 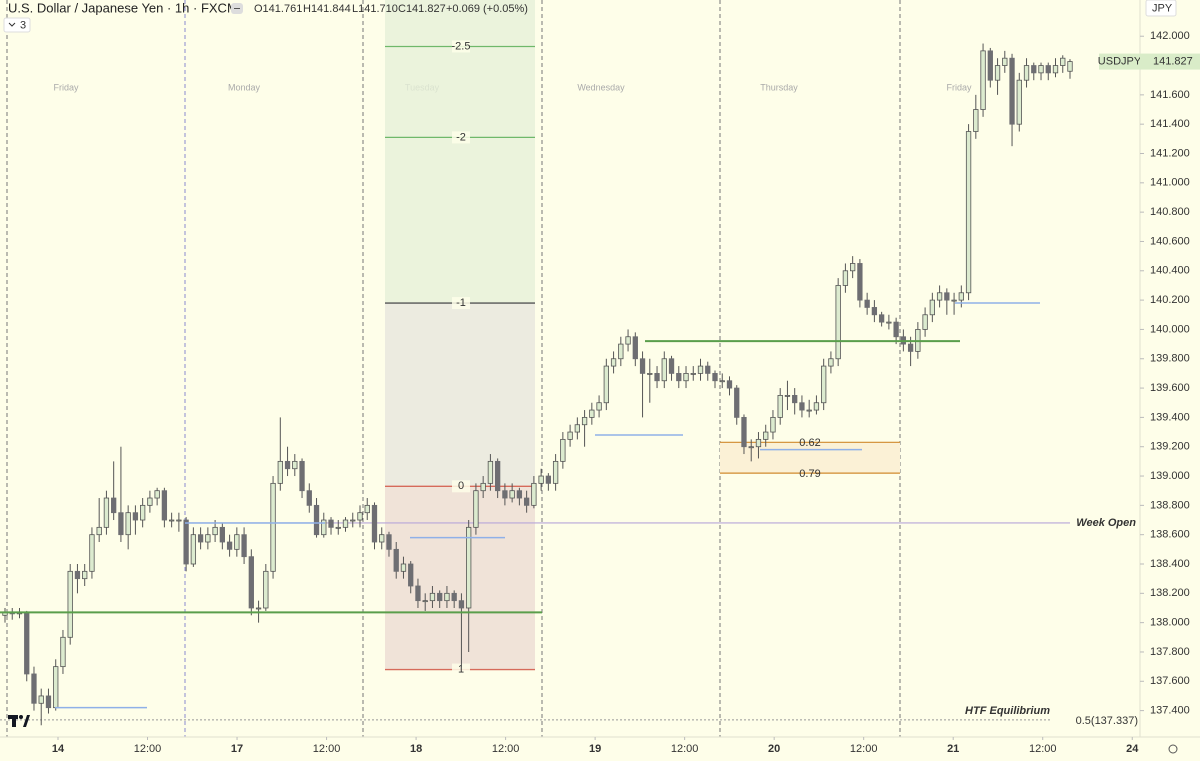 What do you see at coordinates (506, 749) in the screenshot?
I see `x-tick-label: 12:00` at bounding box center [506, 749].